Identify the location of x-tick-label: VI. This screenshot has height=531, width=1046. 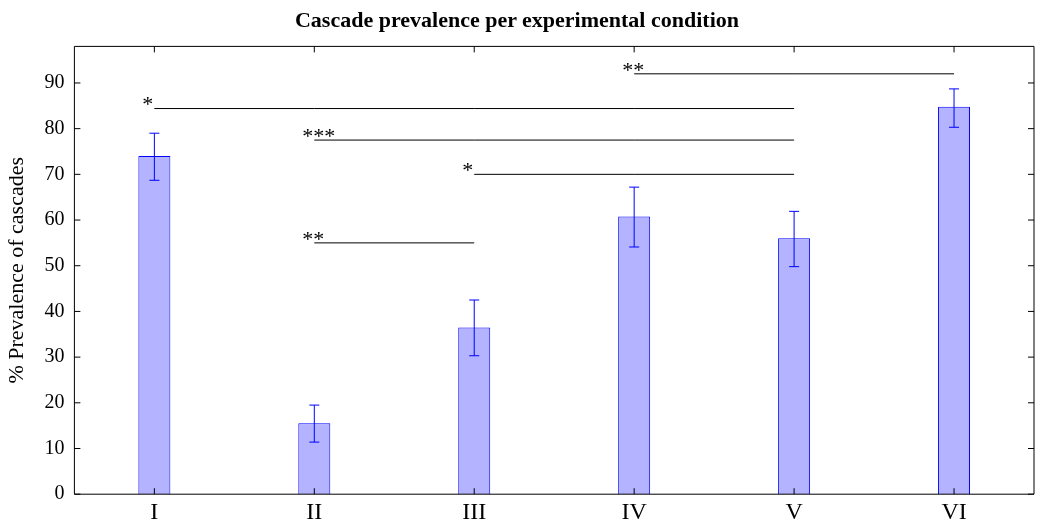
(954, 510).